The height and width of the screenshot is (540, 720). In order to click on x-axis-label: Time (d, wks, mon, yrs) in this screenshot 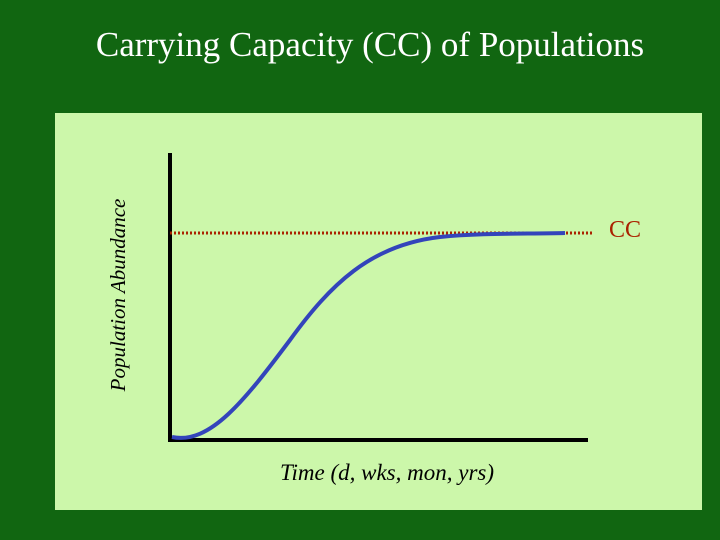, I will do `click(387, 472)`.